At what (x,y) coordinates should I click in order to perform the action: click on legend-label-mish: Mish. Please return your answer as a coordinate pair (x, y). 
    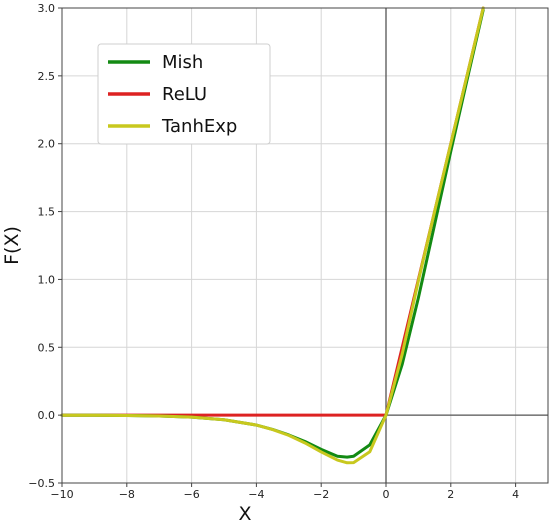
    Looking at the image, I should click on (182, 62).